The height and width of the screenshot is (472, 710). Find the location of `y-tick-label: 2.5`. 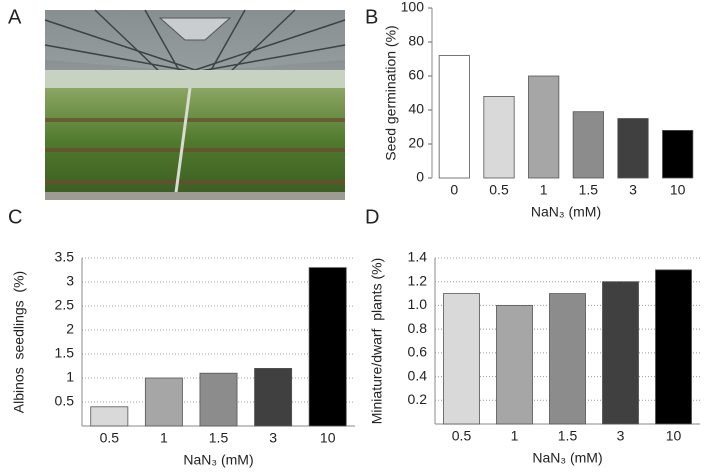

y-tick-label: 2.5 is located at coordinates (65, 305).